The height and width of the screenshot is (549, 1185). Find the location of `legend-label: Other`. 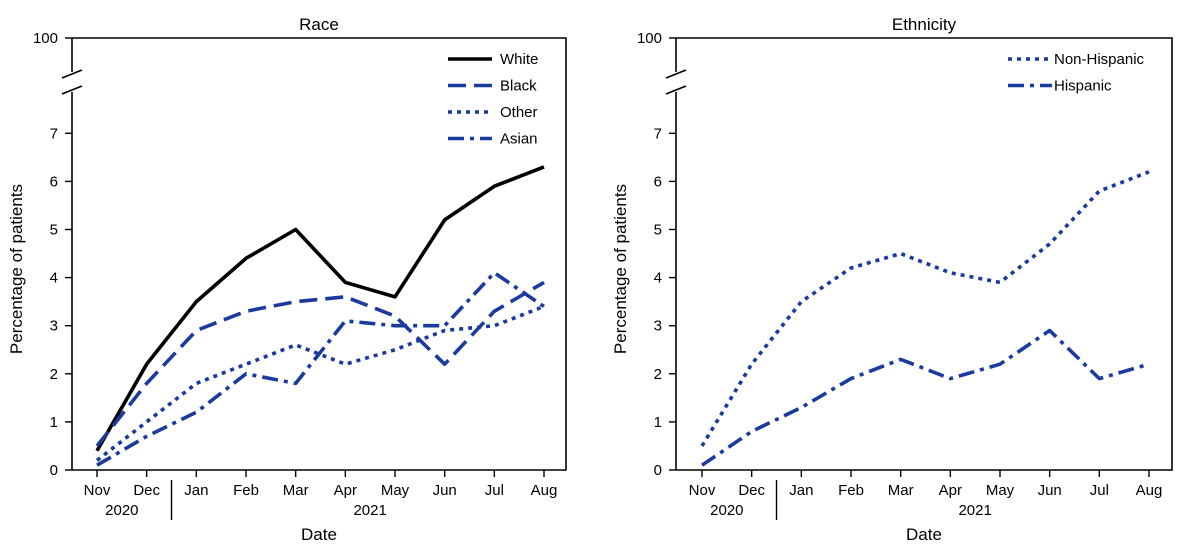

legend-label: Other is located at coordinates (519, 112).